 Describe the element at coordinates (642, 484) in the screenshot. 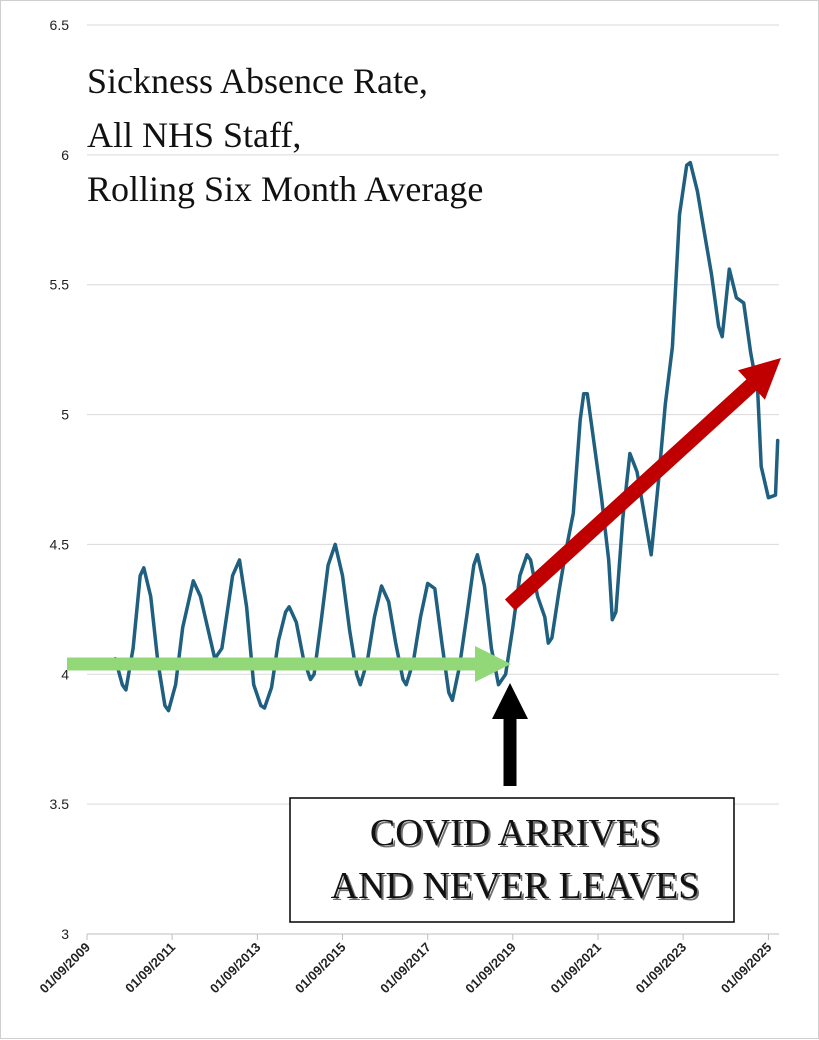

I see `red-trend-arrow` at that location.